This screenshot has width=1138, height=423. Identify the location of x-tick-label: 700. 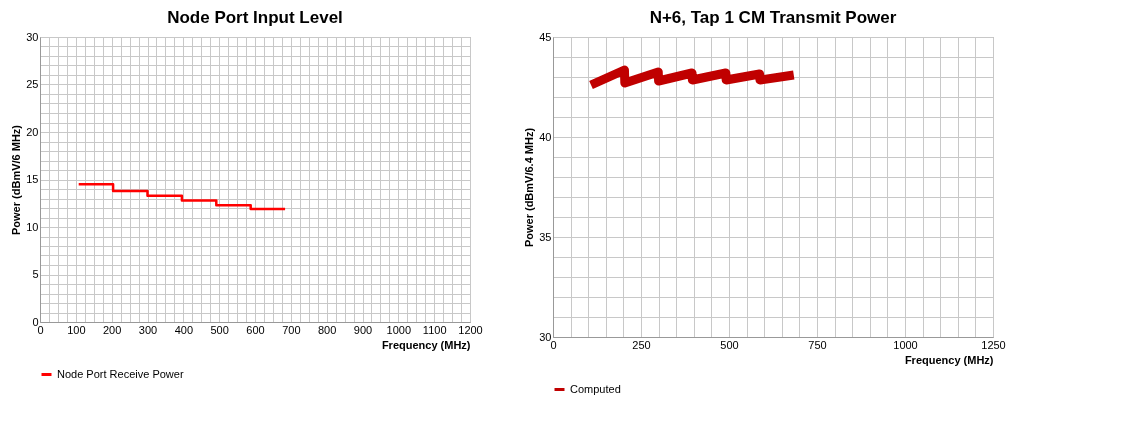
(291, 329).